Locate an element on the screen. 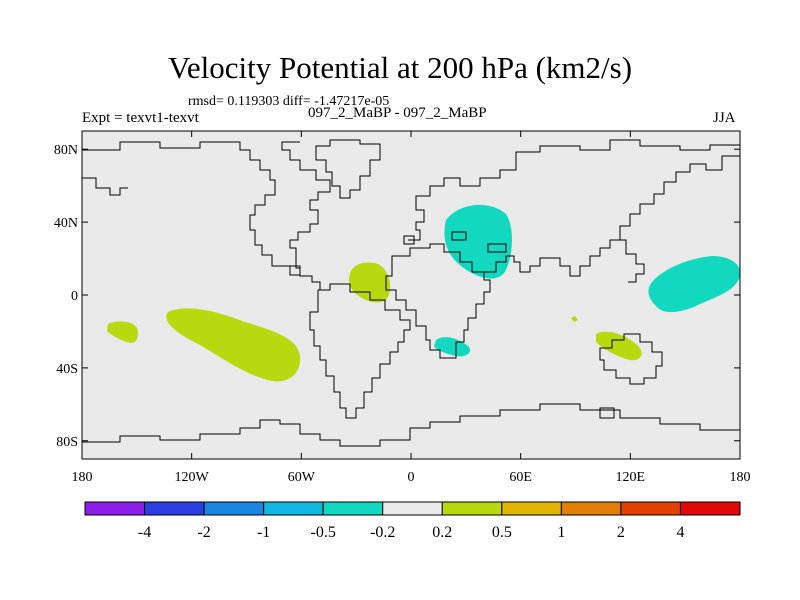  coastline-north-america is located at coordinates (206, 208).